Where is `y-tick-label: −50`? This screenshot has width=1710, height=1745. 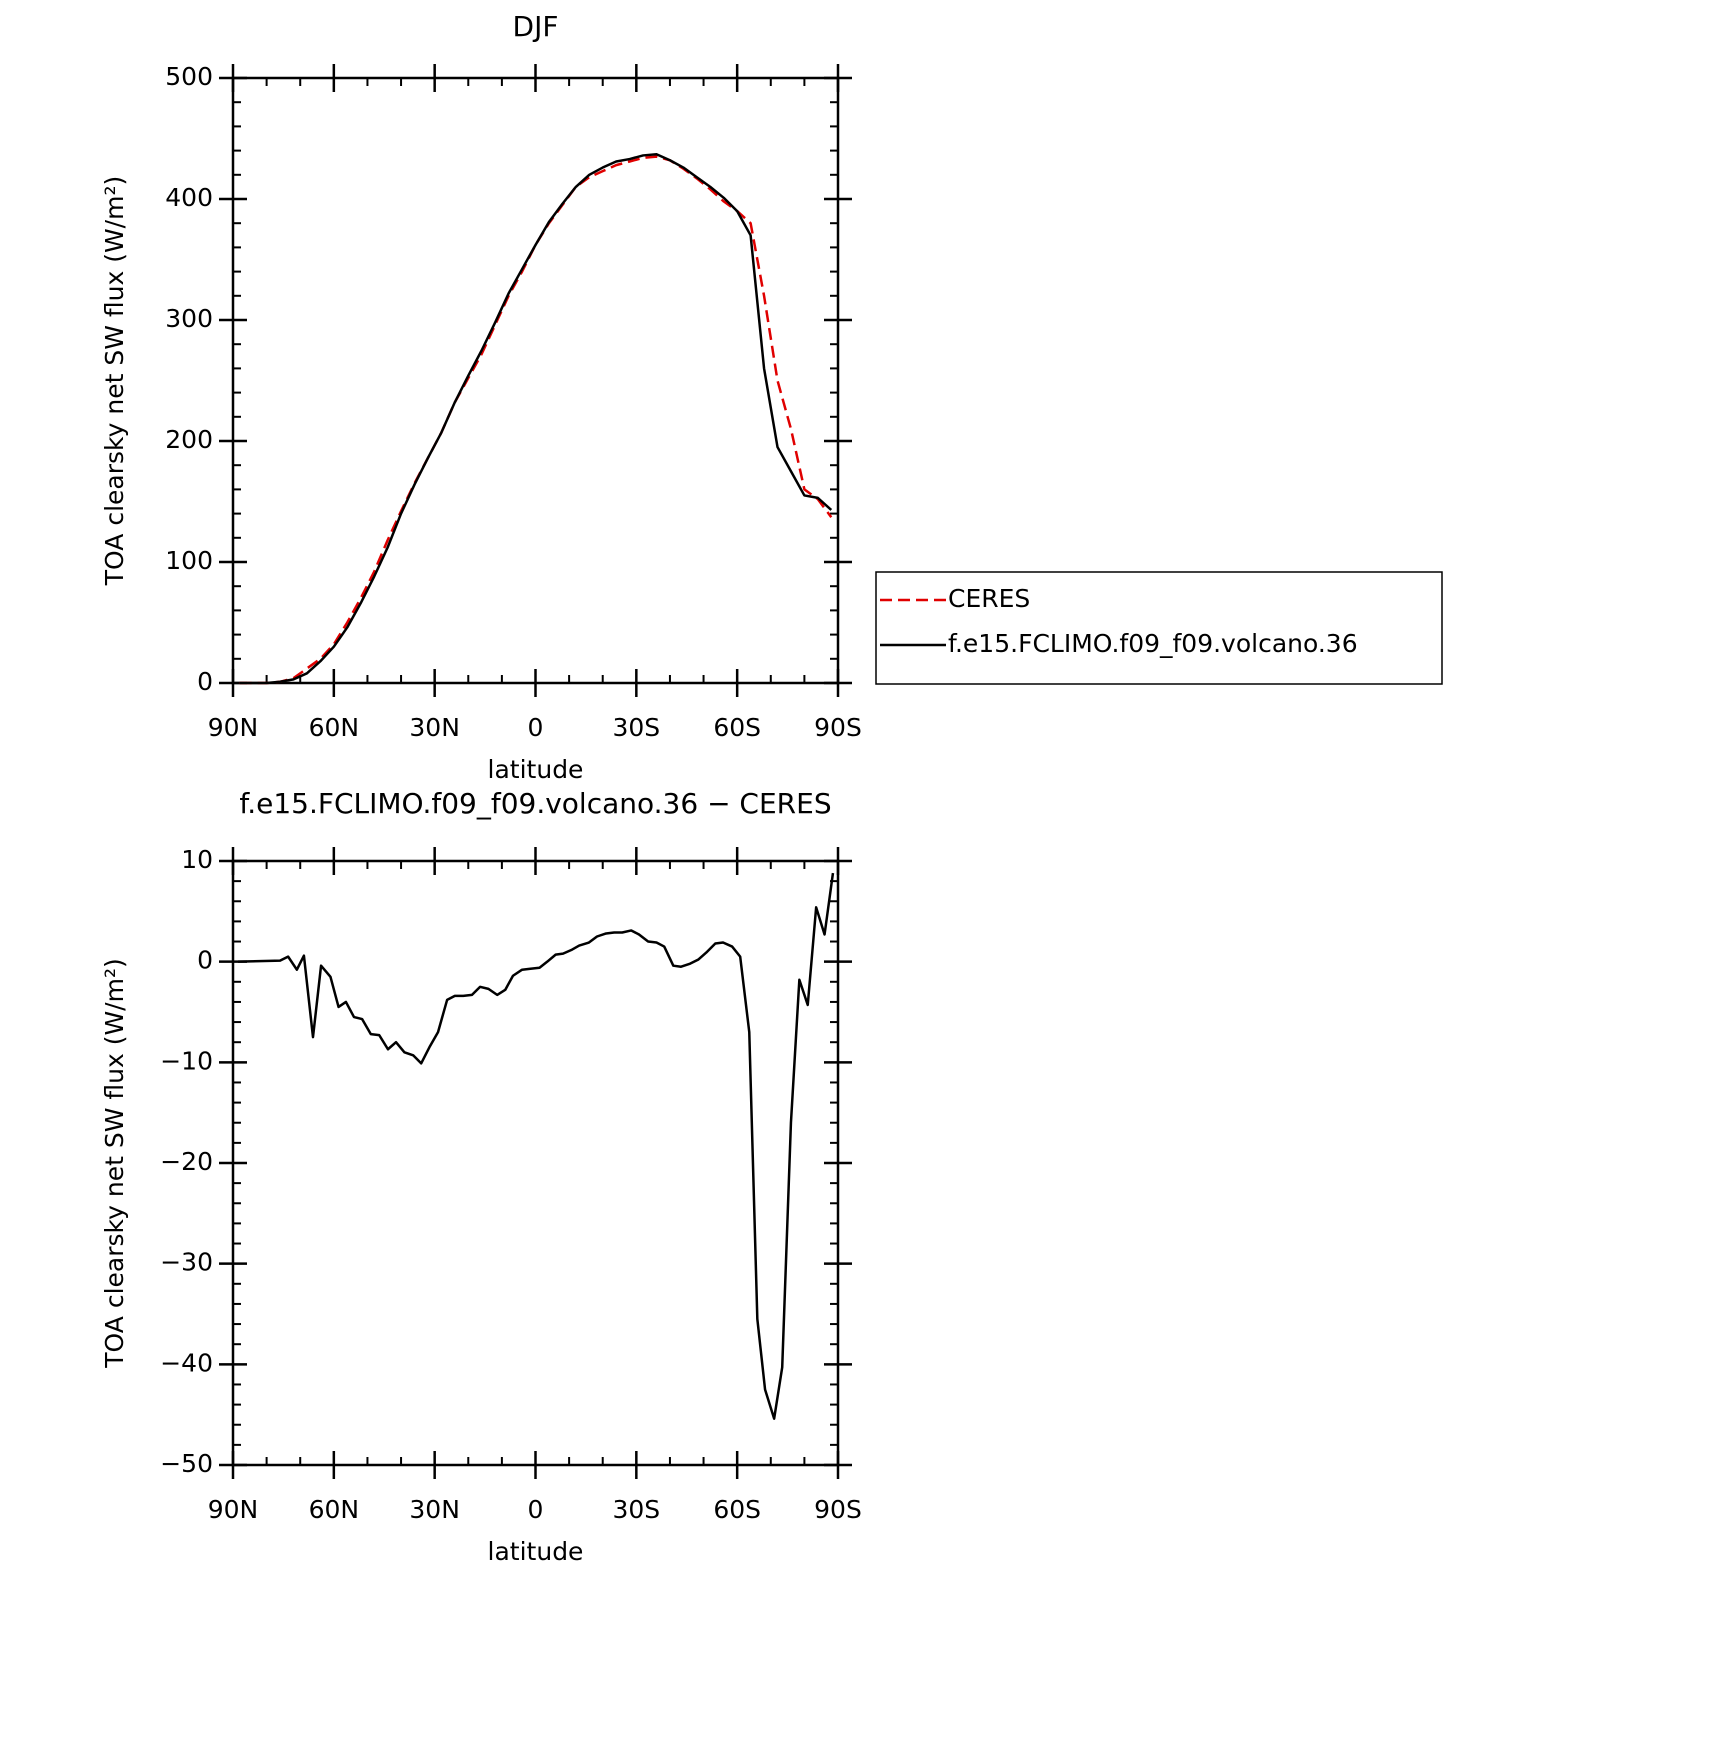
y-tick-label: −50 is located at coordinates (186, 1463).